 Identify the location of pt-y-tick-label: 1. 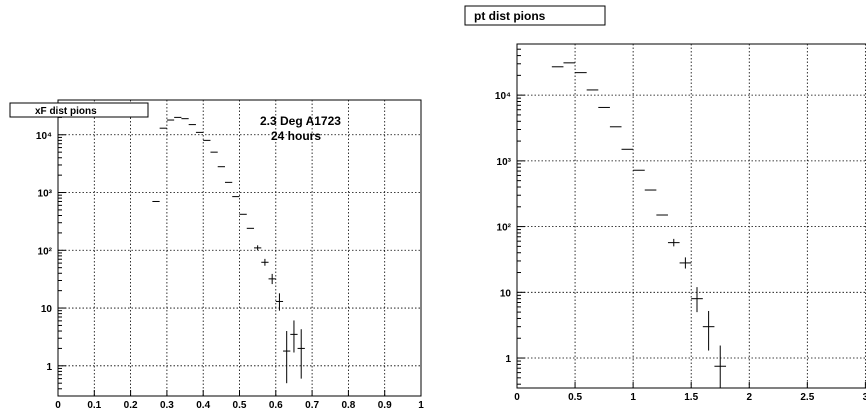
(508, 359).